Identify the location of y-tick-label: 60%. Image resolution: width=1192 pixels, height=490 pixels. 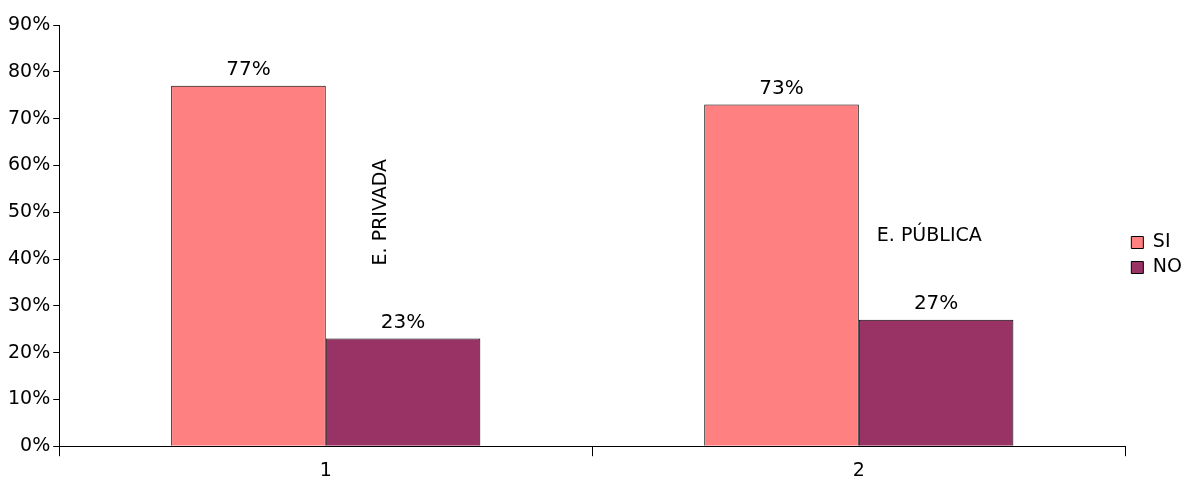
(29, 163).